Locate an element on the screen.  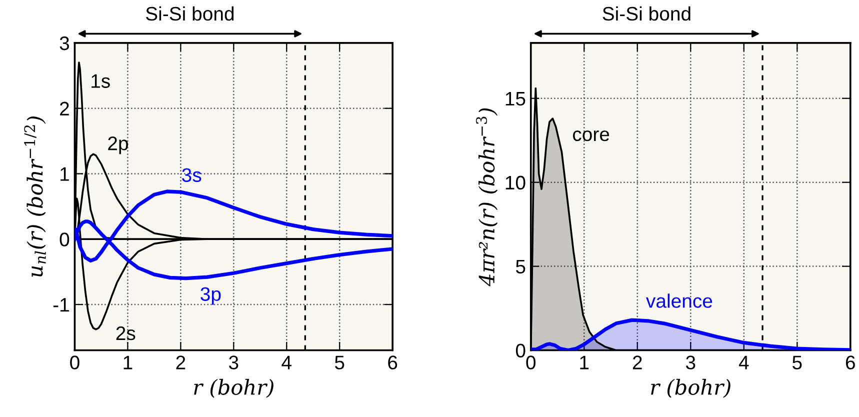
y-tick-label: 10 is located at coordinates (516, 183).